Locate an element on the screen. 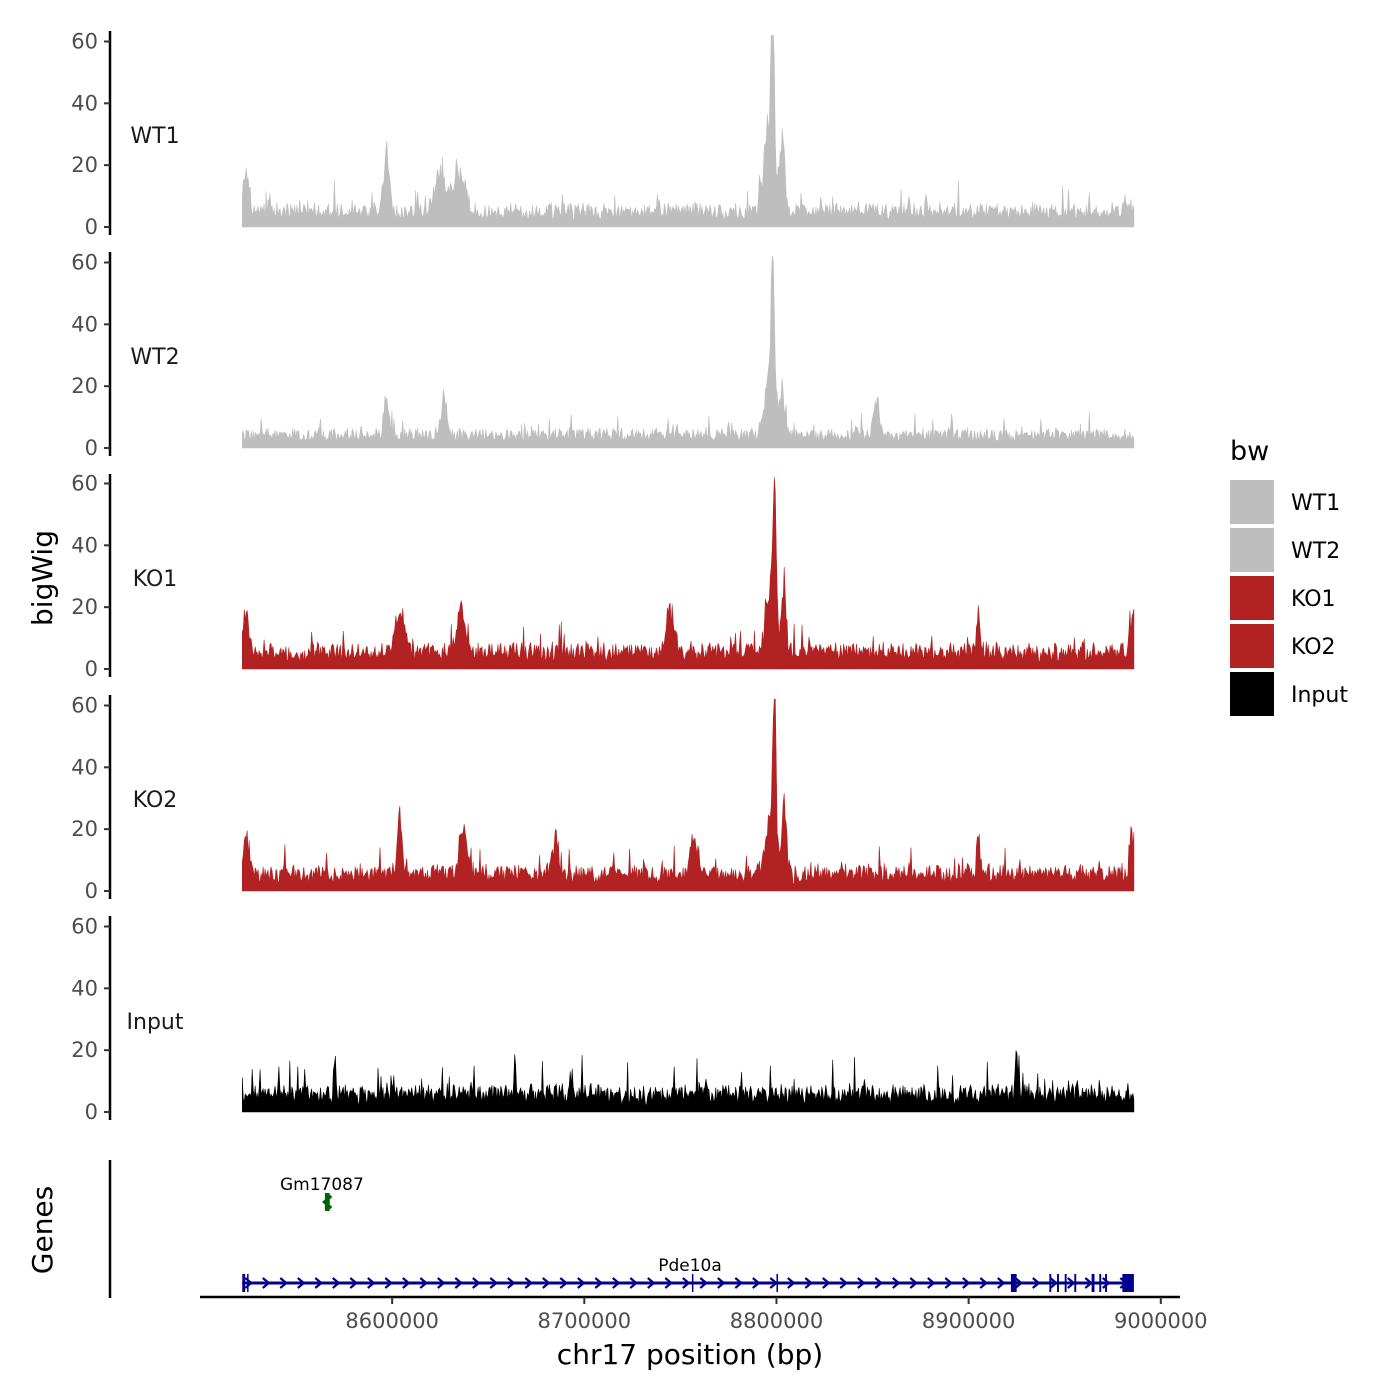  genes-track: Gm17087 Pde10a is located at coordinates (621, 1229).